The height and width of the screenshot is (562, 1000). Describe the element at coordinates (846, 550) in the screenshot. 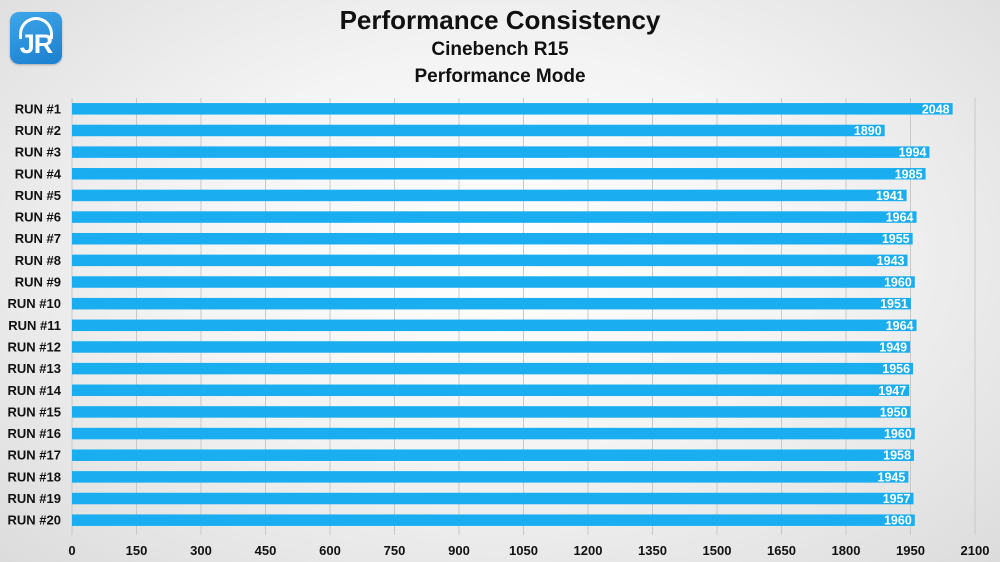

I see `x-tick-label: 1800` at that location.